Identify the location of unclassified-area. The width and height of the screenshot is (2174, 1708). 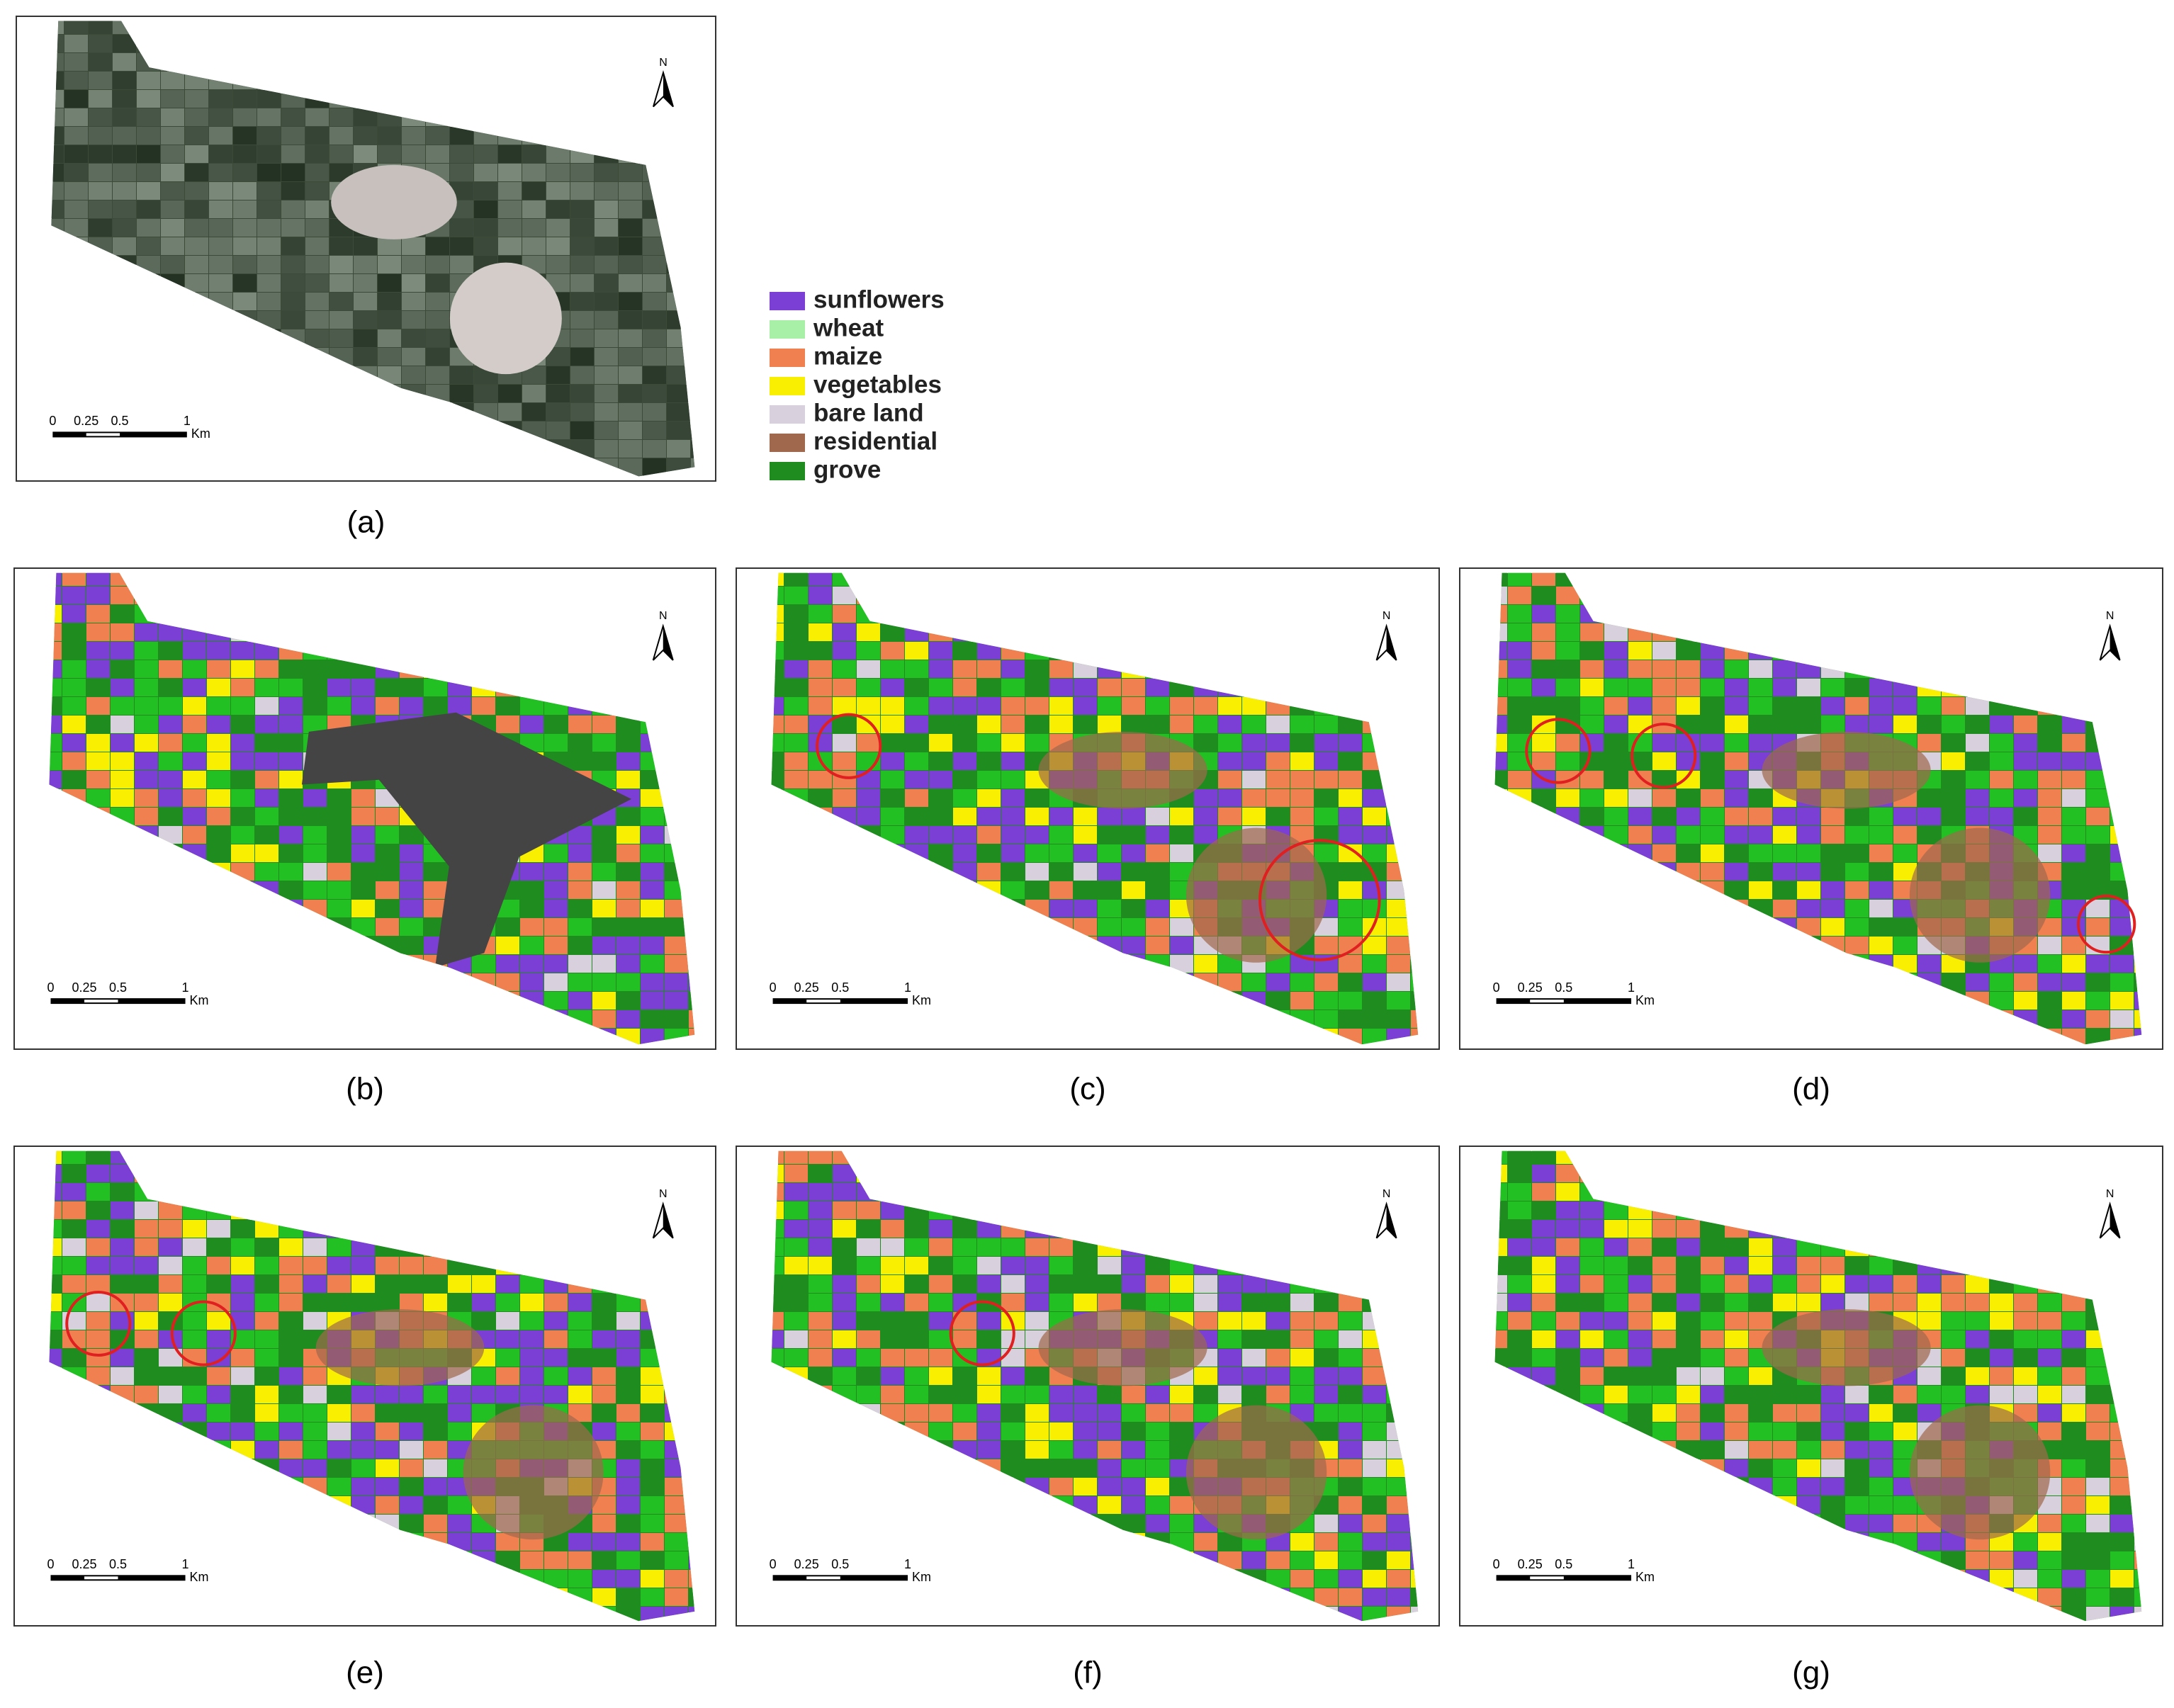
(466, 840).